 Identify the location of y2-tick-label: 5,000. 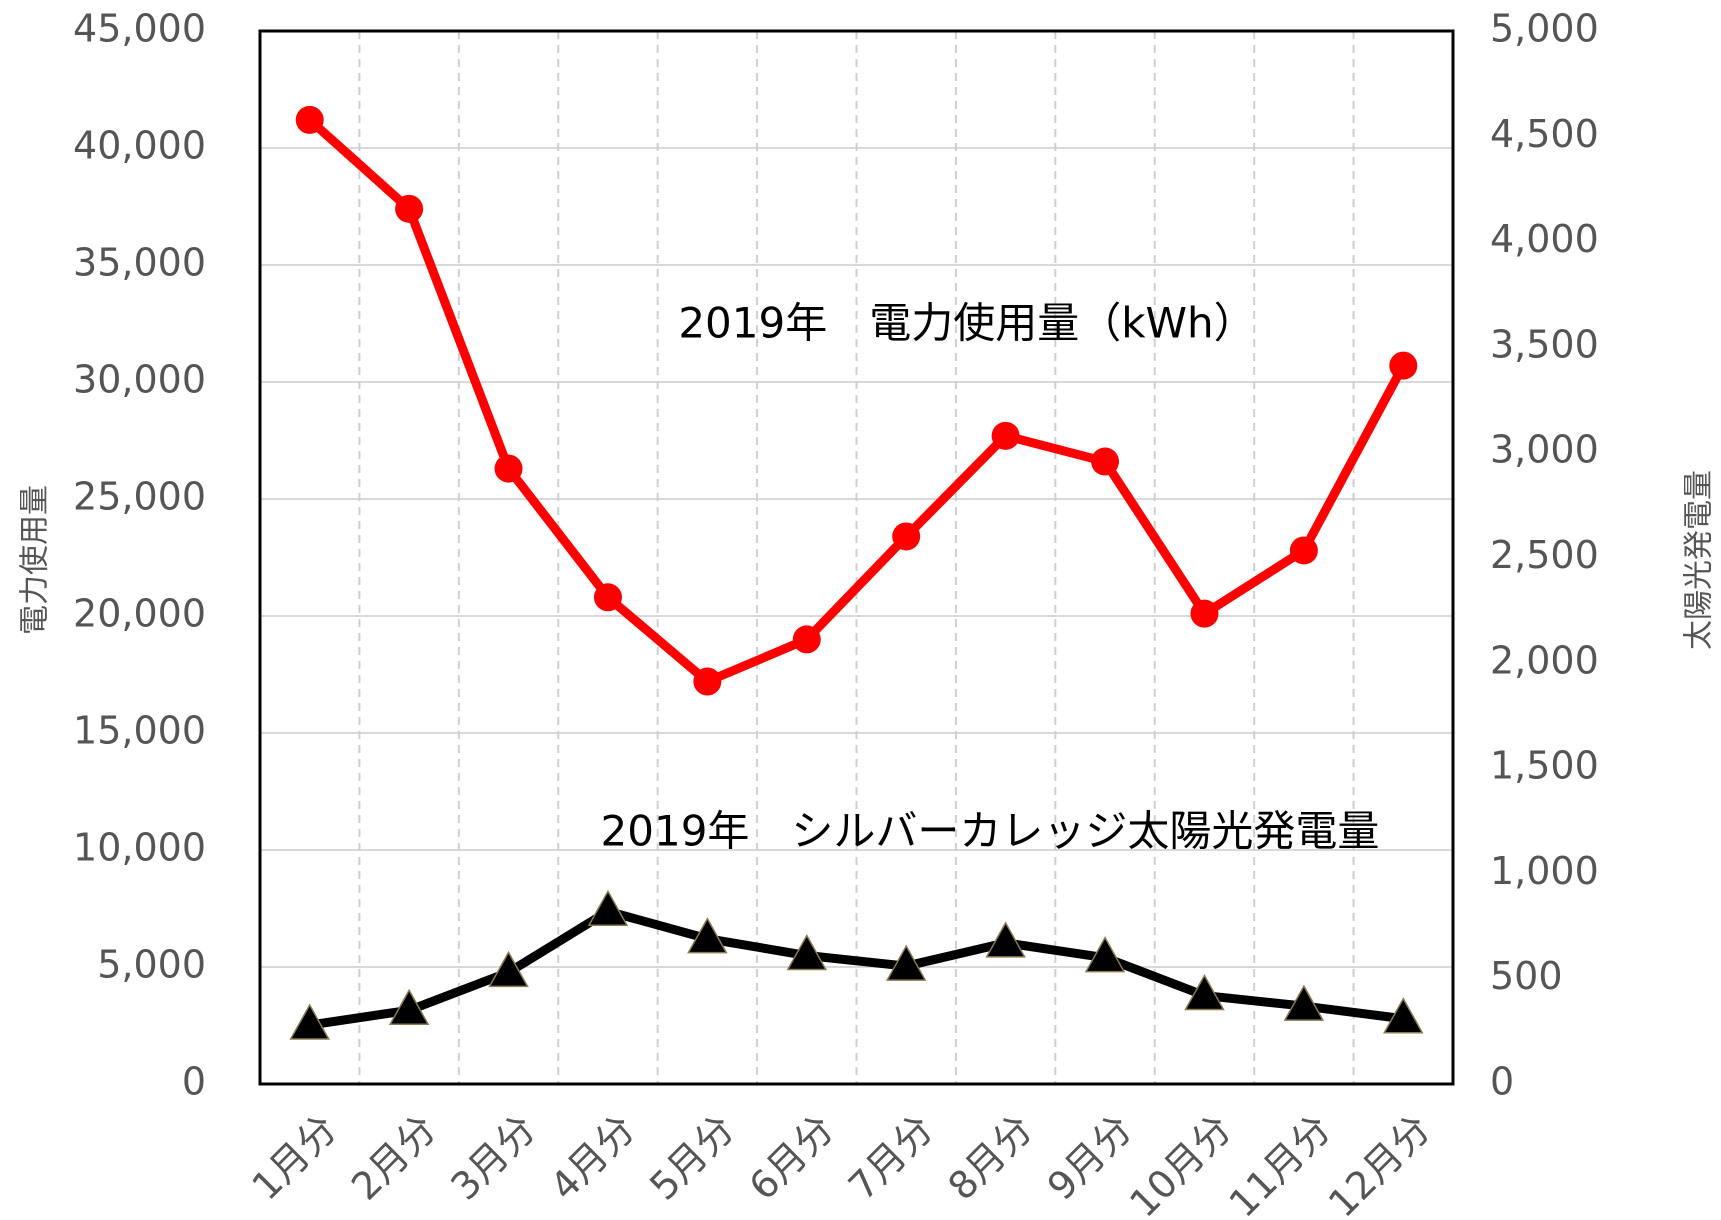
(1544, 29).